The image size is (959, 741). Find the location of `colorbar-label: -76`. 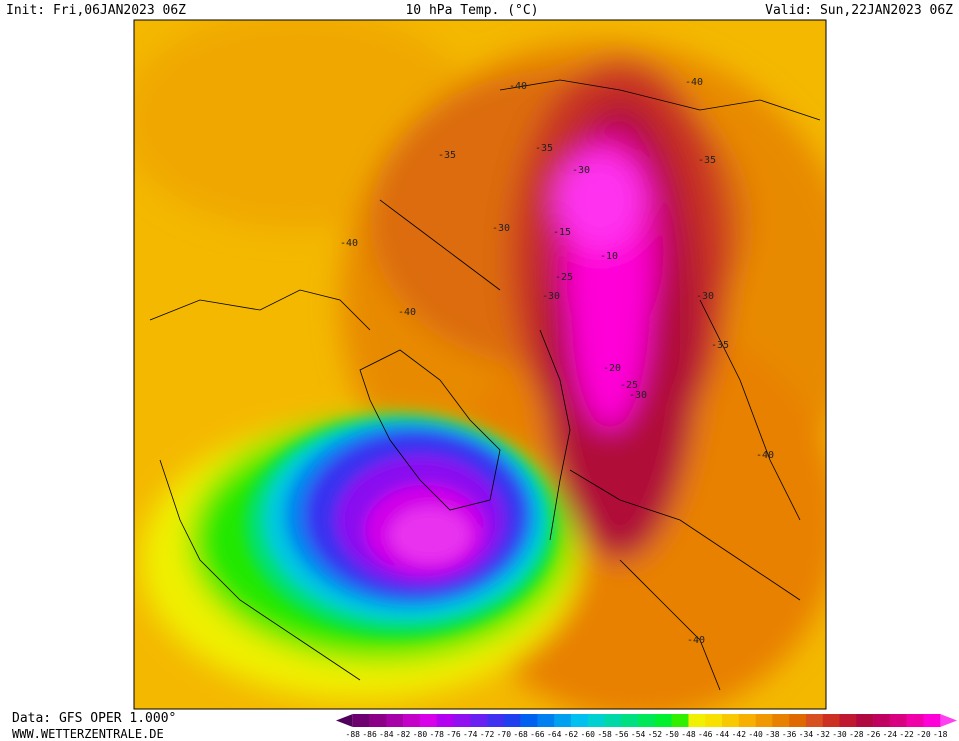

colorbar-label: -76 is located at coordinates (453, 734).